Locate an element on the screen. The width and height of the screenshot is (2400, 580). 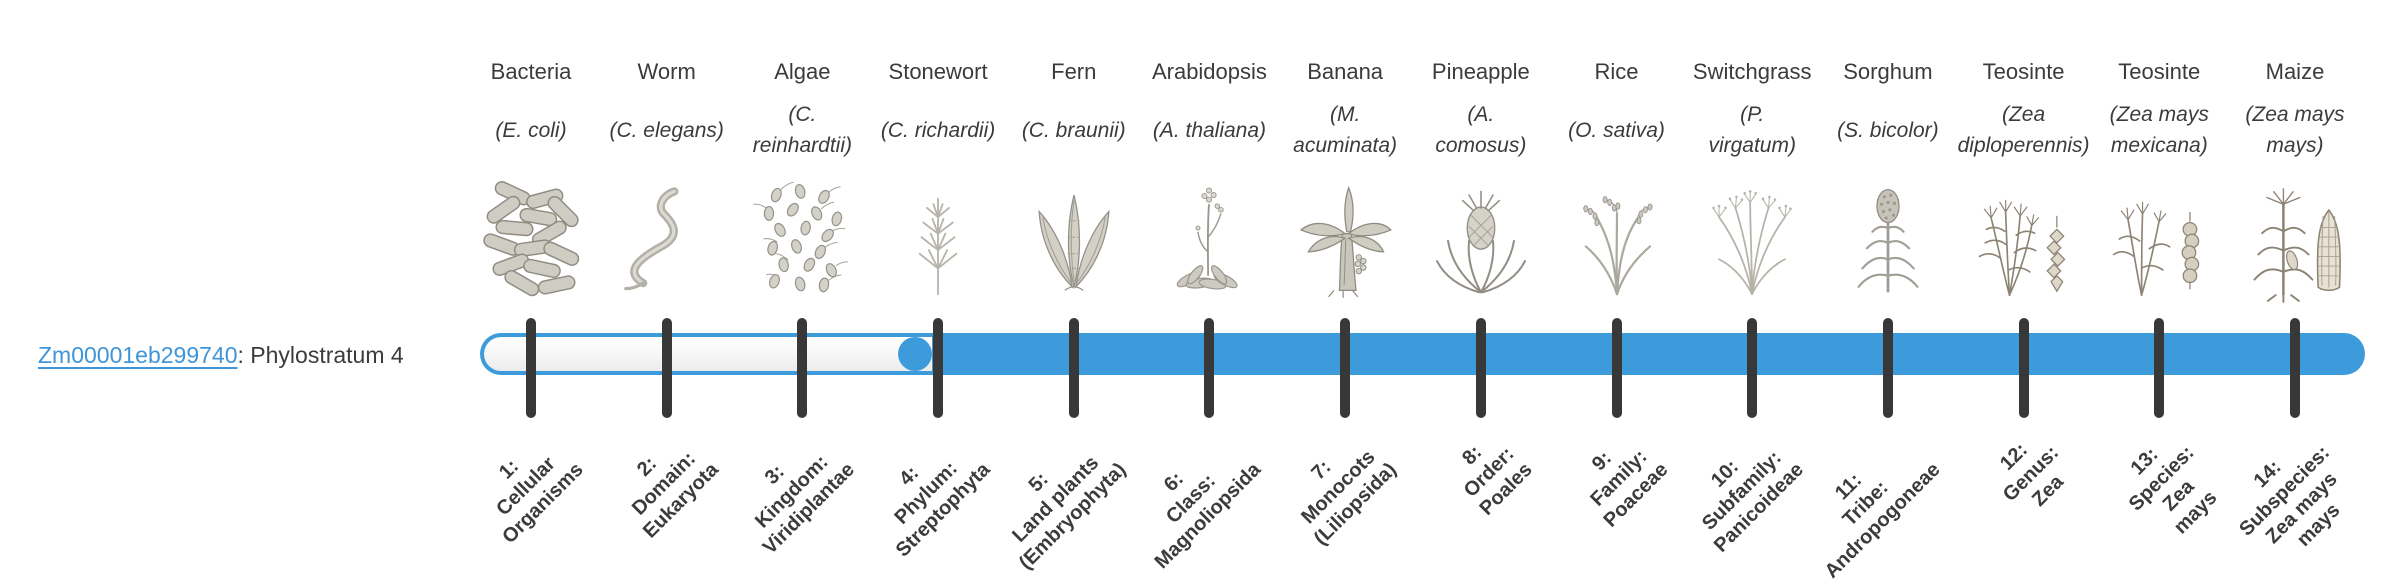
taxon-species-name: (E. coli) is located at coordinates (531, 130).